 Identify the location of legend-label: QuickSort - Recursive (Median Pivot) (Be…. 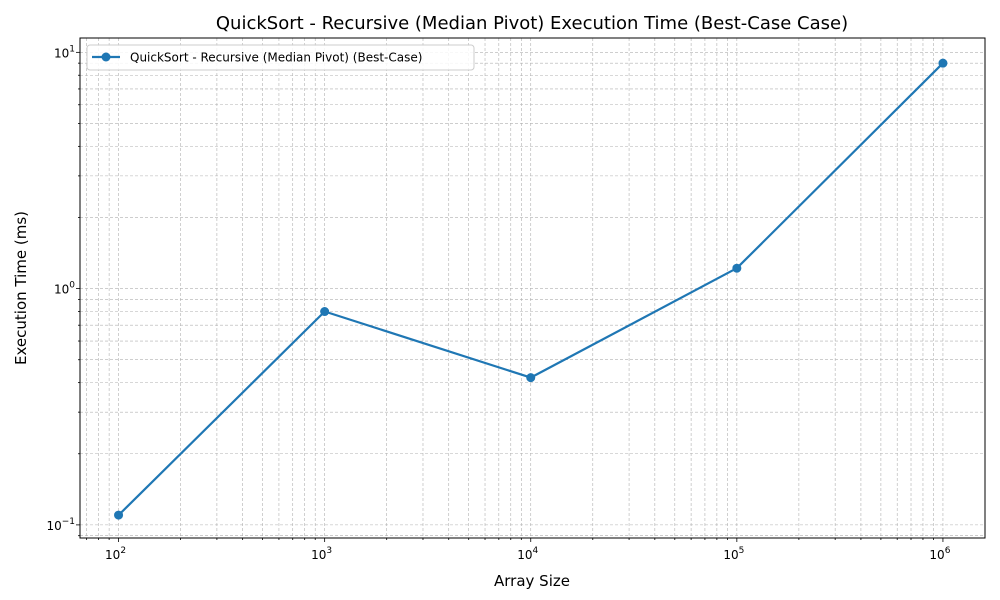
(276, 58).